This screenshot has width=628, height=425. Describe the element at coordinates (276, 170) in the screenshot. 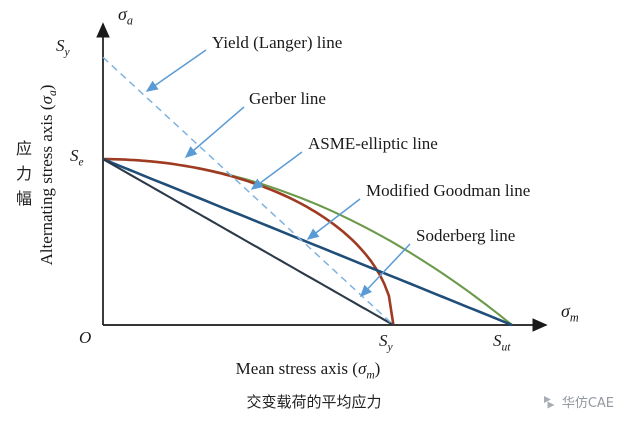

I see `asme-elliptic-arrow` at that location.